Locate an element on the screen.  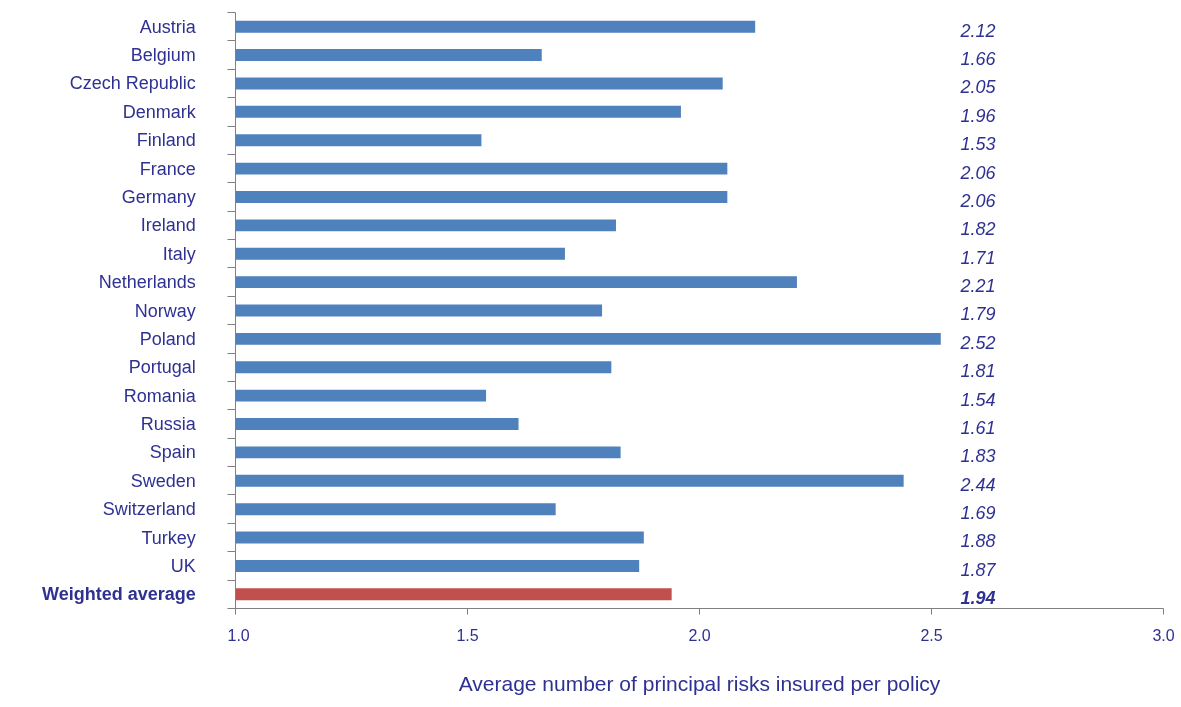
data-label: 1.96 is located at coordinates (978, 115).